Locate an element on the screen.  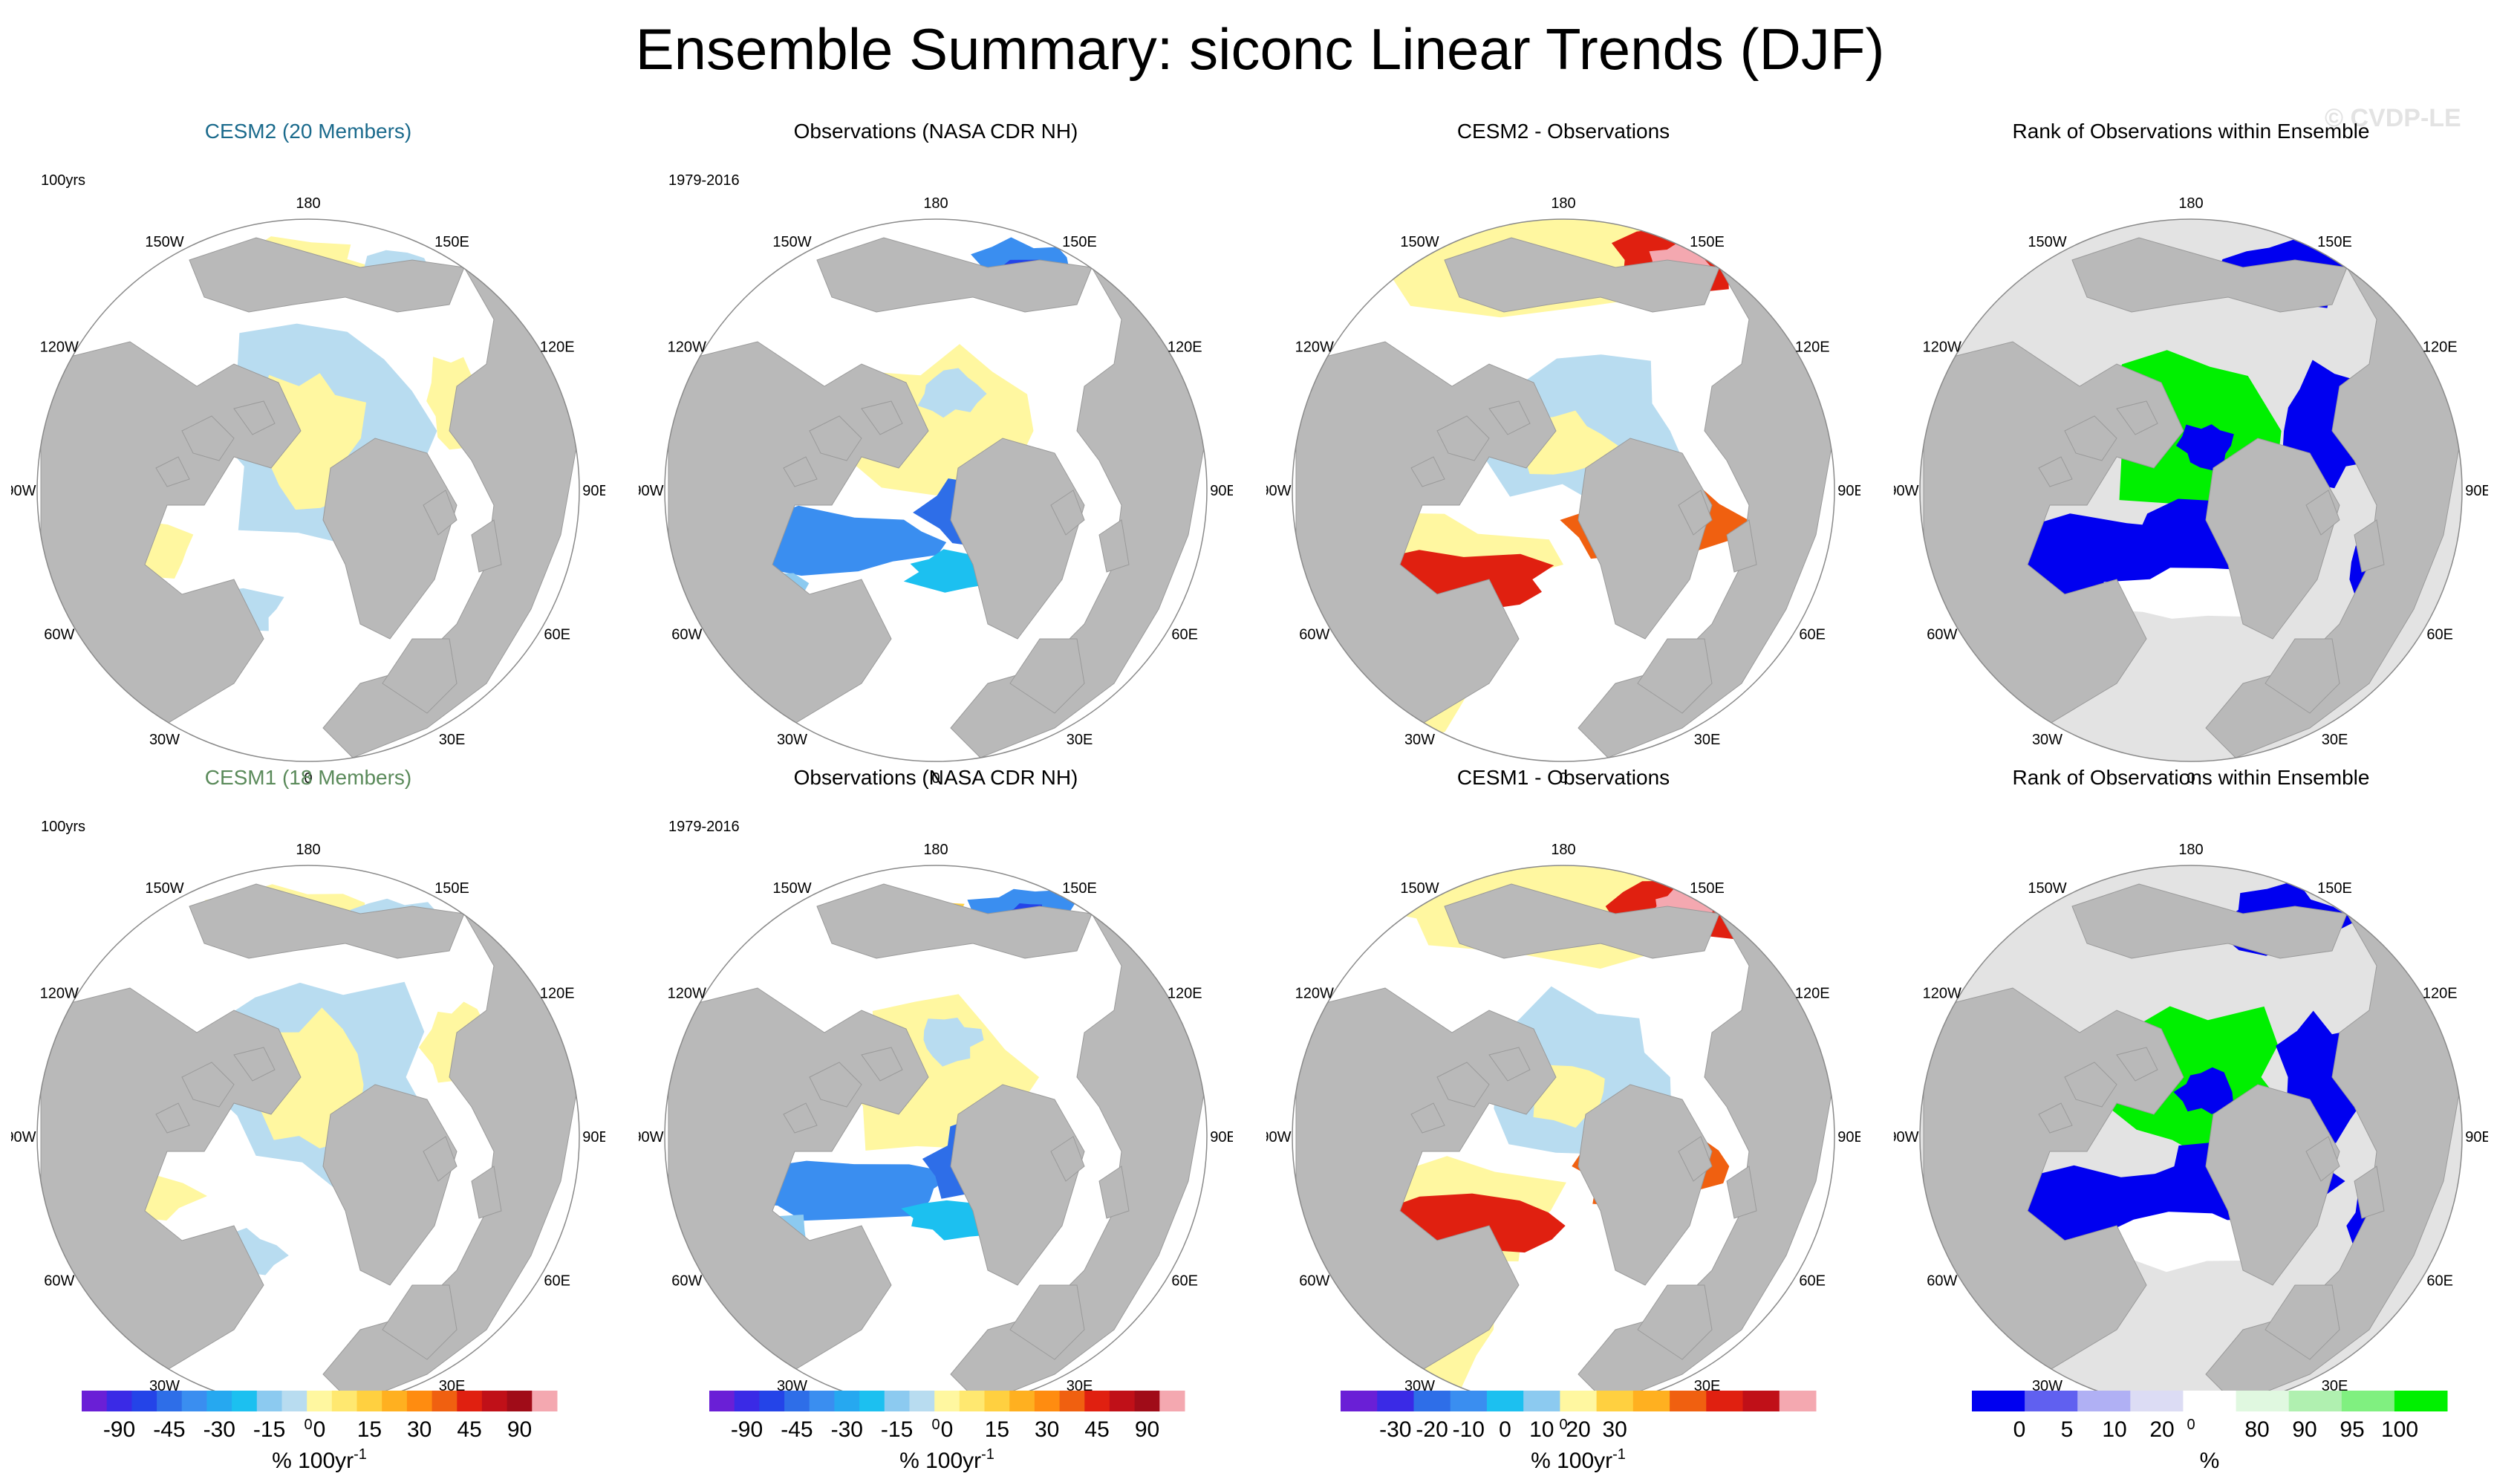
lon-label: 180 is located at coordinates (308, 204).